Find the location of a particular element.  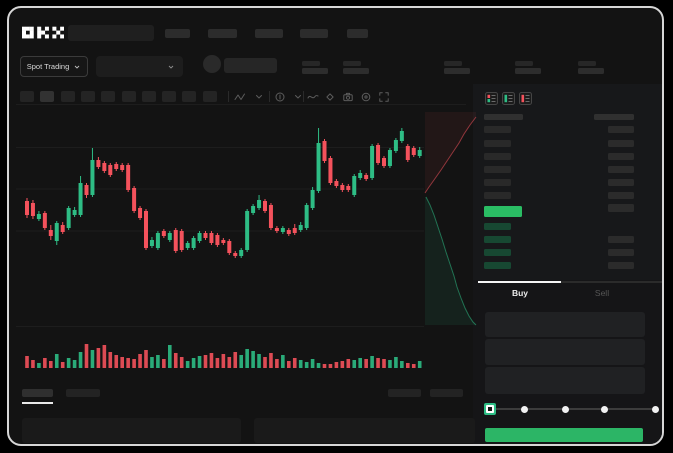

okx-logo is located at coordinates (43, 32).